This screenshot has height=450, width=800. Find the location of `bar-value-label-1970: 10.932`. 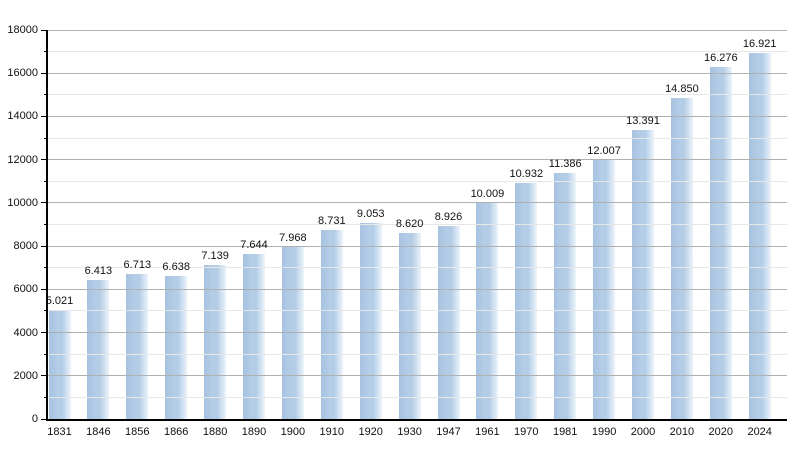

bar-value-label-1970: 10.932 is located at coordinates (526, 173).